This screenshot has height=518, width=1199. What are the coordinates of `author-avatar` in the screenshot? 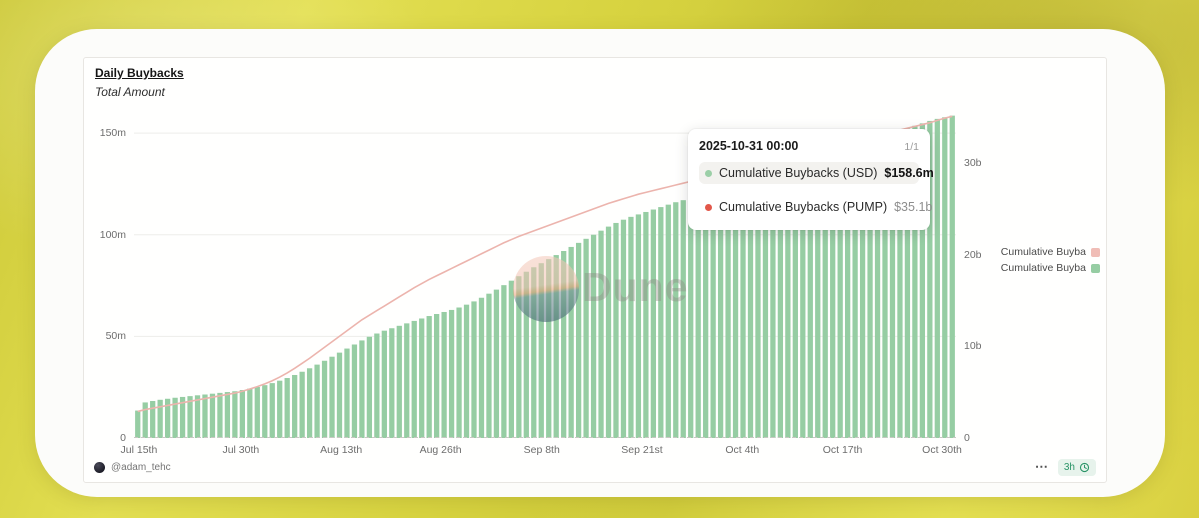 It's located at (99, 467).